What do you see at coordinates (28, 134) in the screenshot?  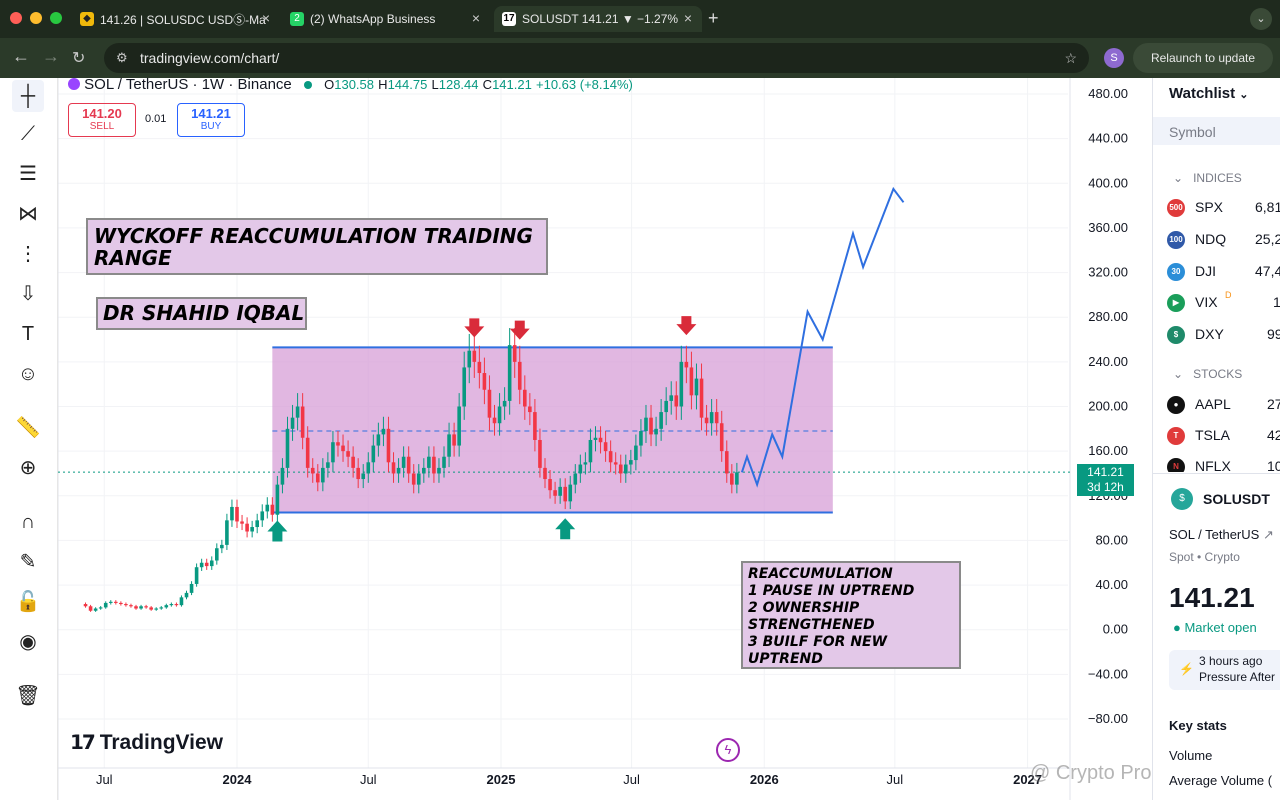 I see `trend-line-icon: ⟋` at bounding box center [28, 134].